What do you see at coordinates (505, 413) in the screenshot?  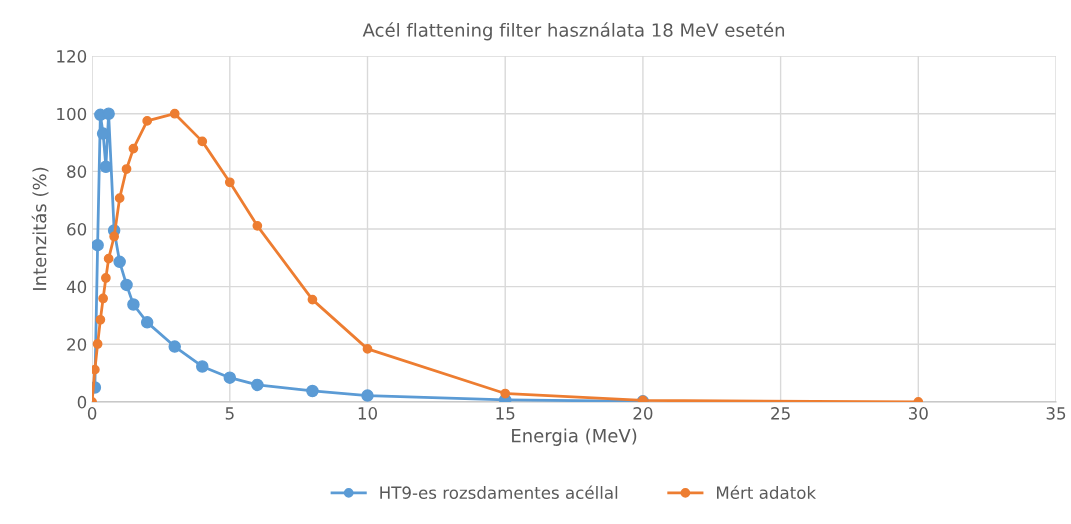 I see `x-tick-label: 15` at bounding box center [505, 413].